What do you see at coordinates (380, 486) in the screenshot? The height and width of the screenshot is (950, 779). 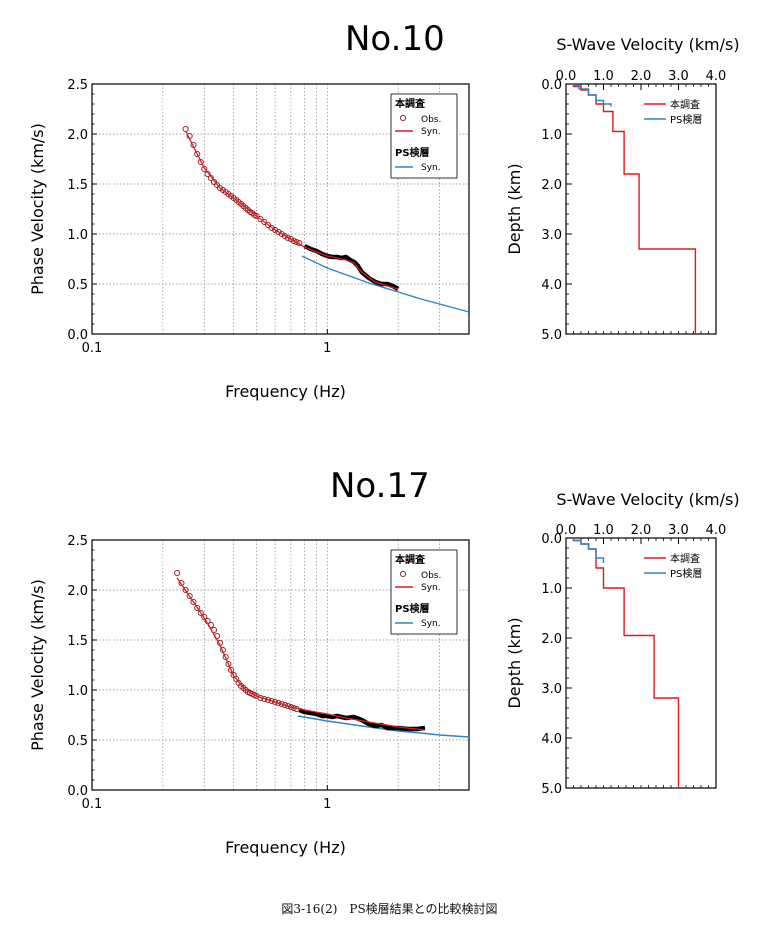 I see `station-title: No.17` at bounding box center [380, 486].